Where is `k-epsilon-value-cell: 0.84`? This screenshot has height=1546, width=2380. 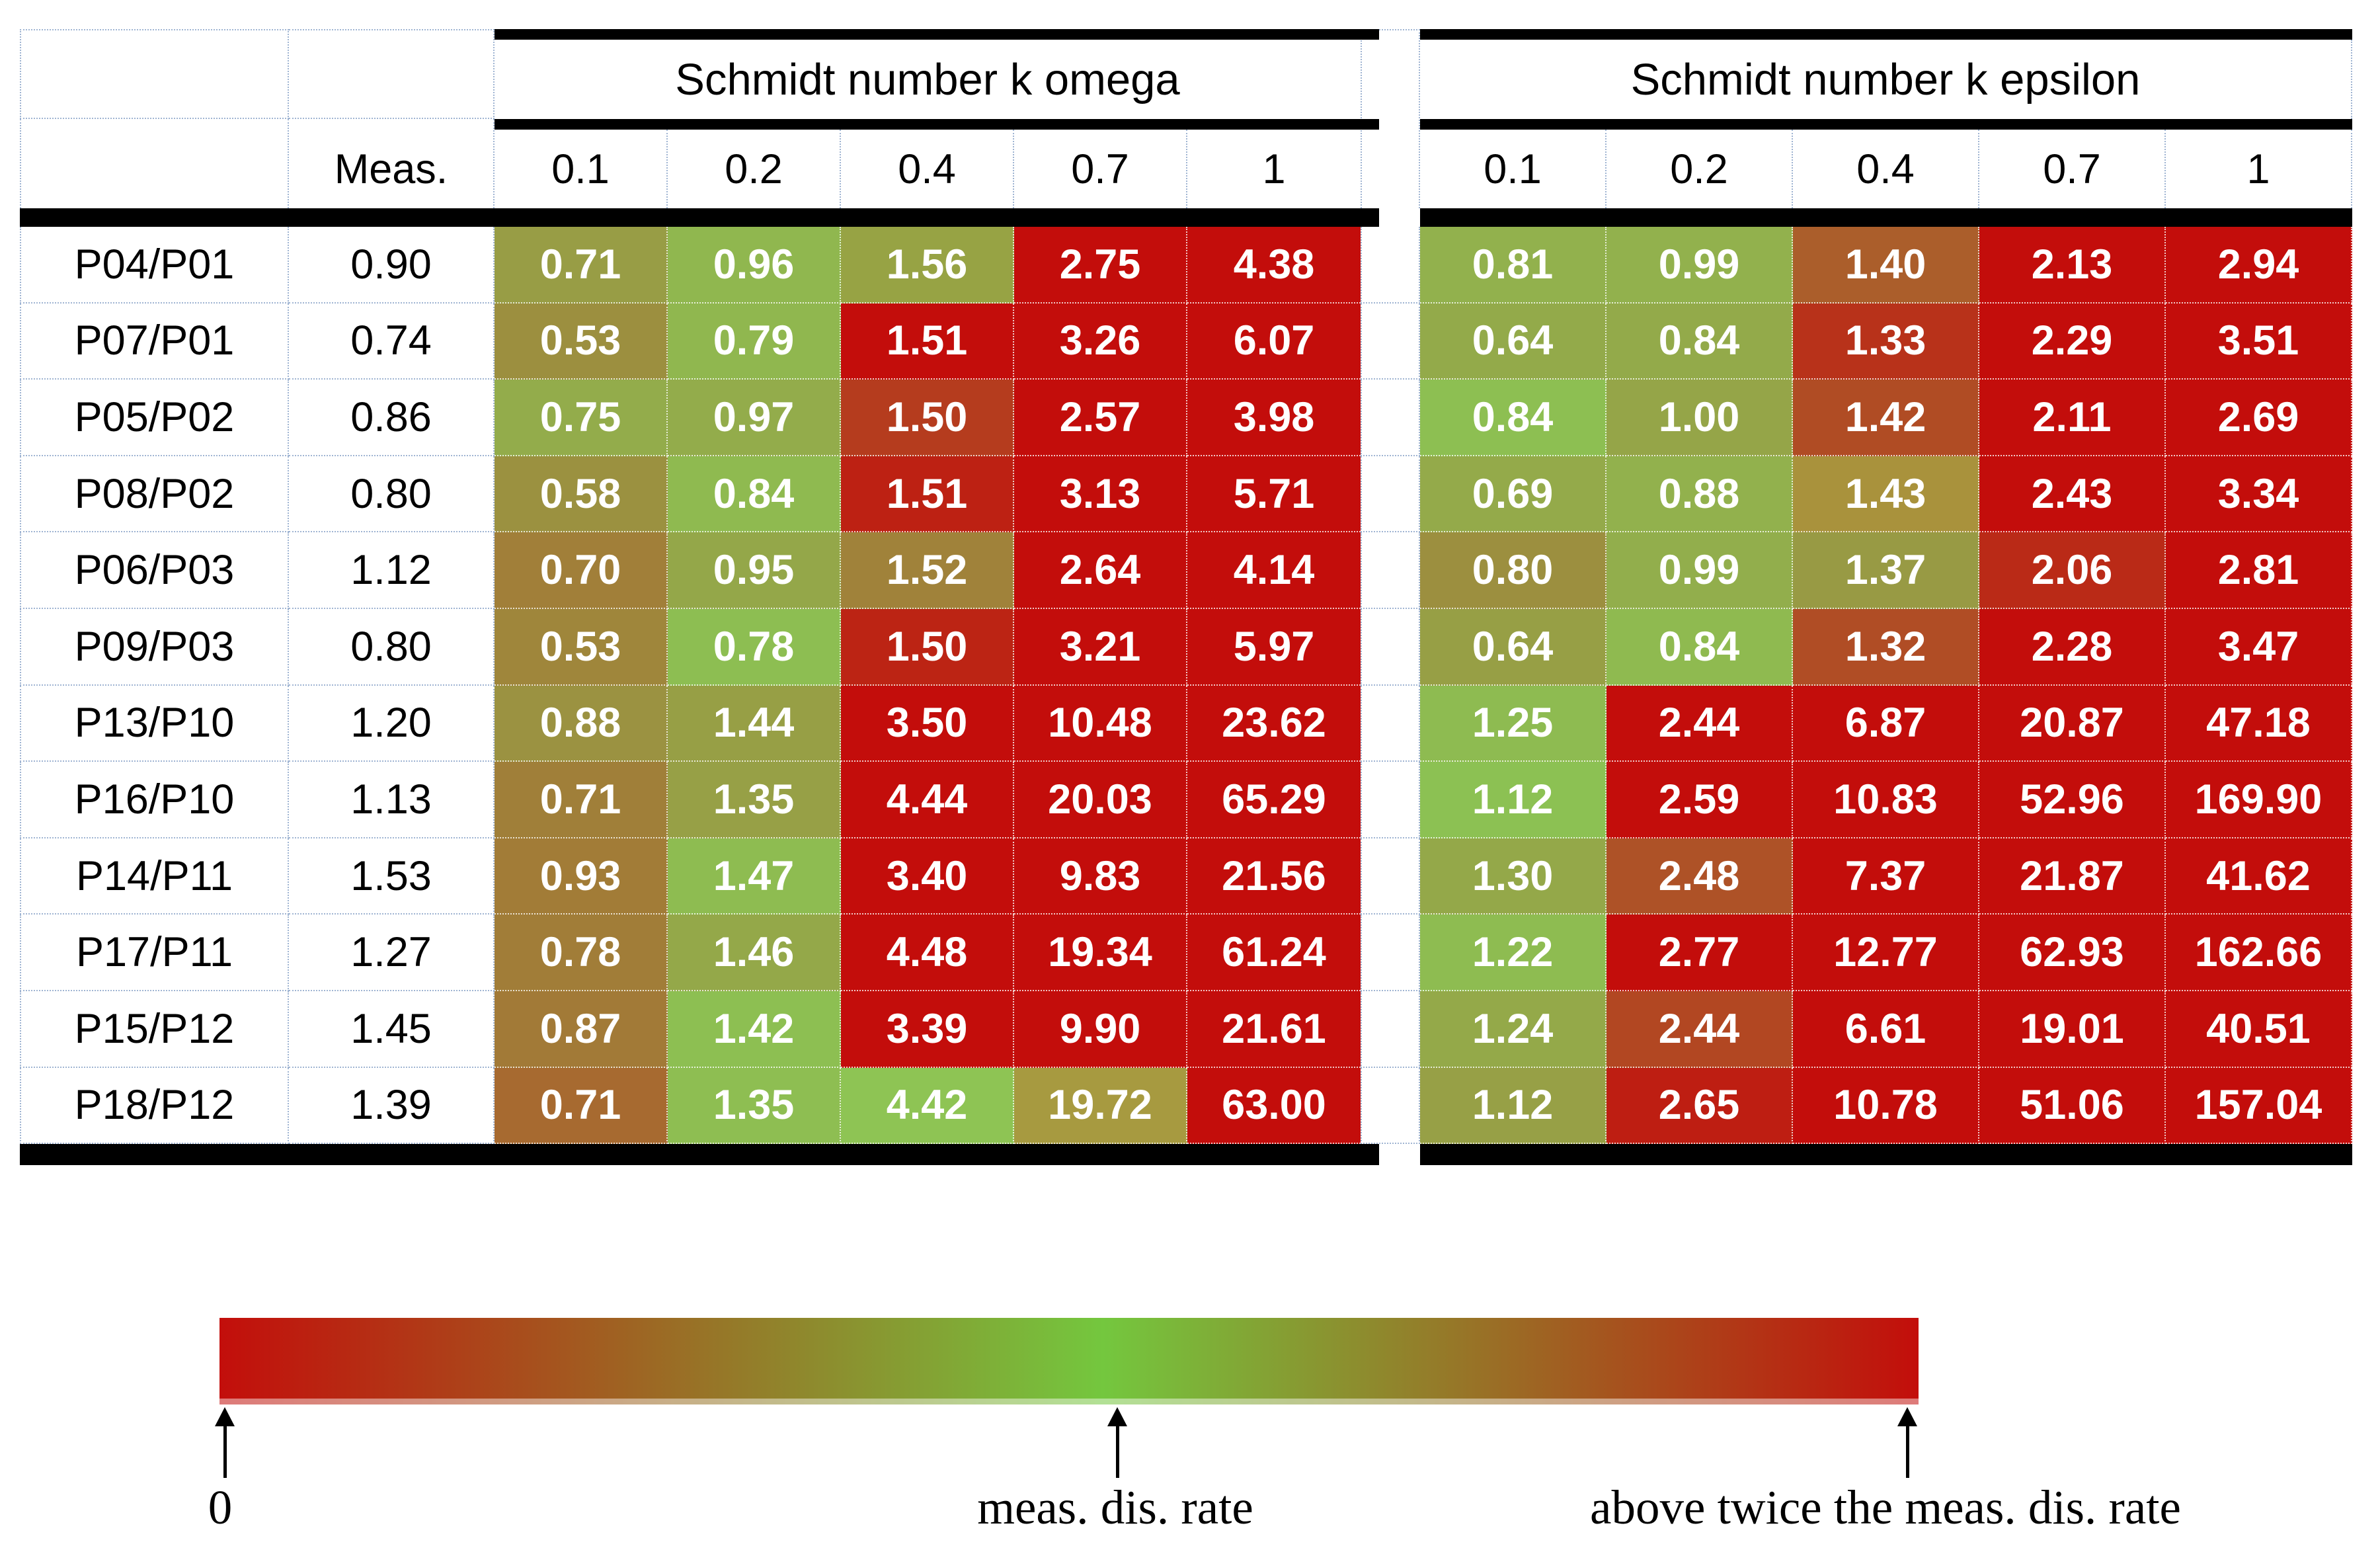
k-epsilon-value-cell: 0.84 is located at coordinates (1699, 341).